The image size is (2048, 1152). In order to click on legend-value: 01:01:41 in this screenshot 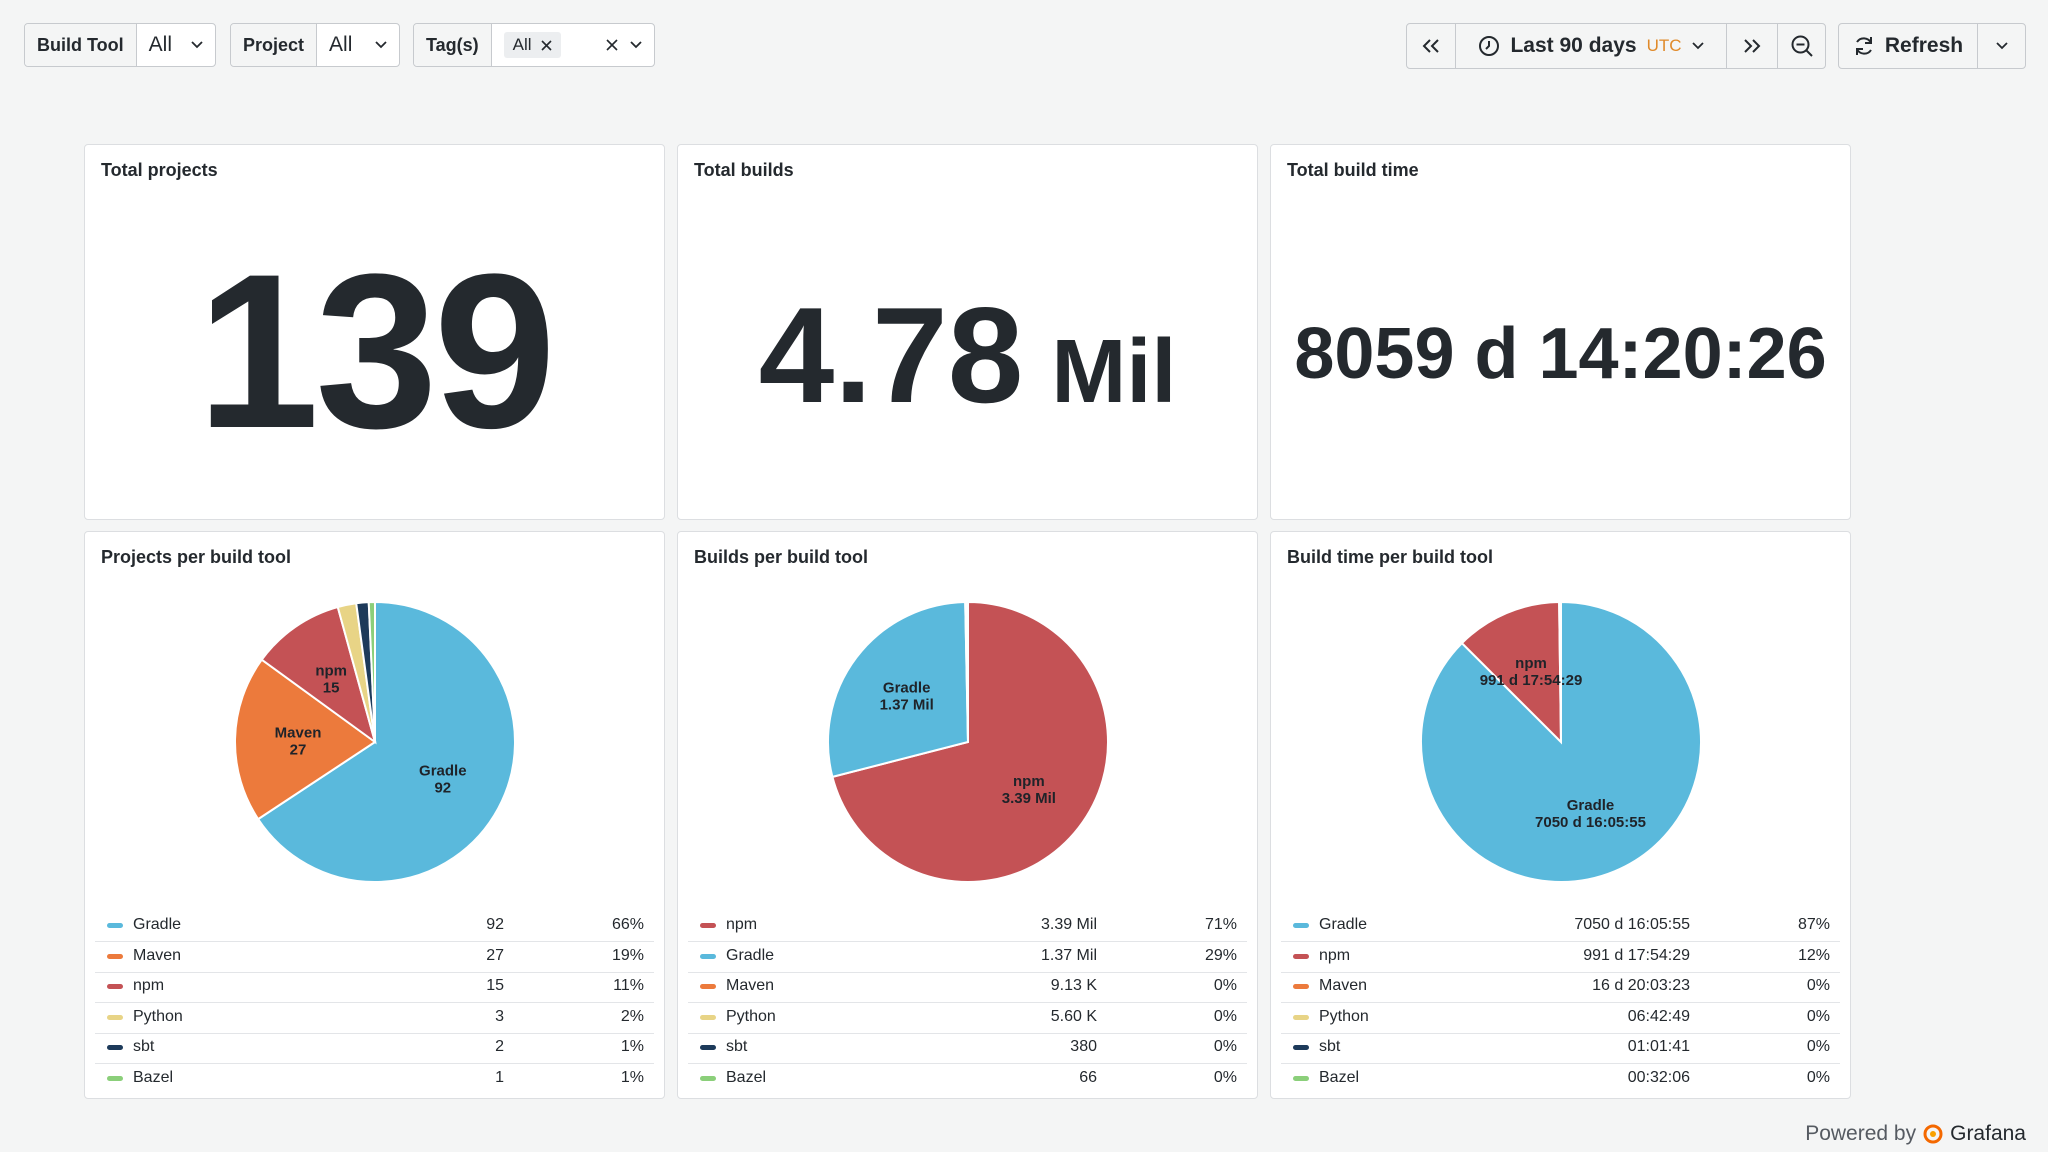, I will do `click(1658, 1046)`.